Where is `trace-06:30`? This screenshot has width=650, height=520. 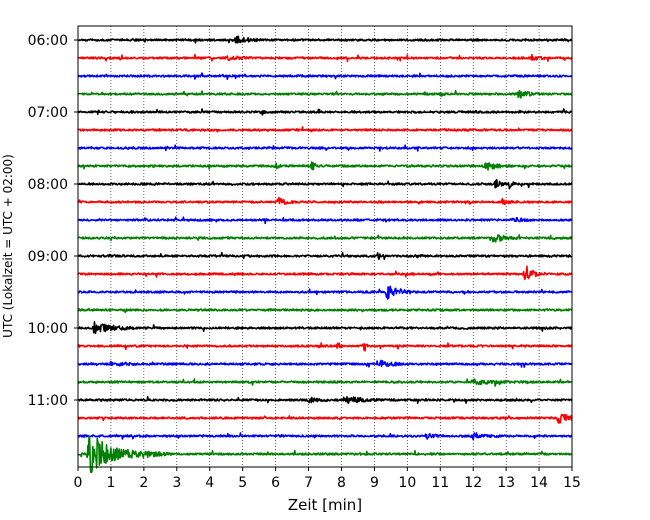
trace-06:30 is located at coordinates (325, 76).